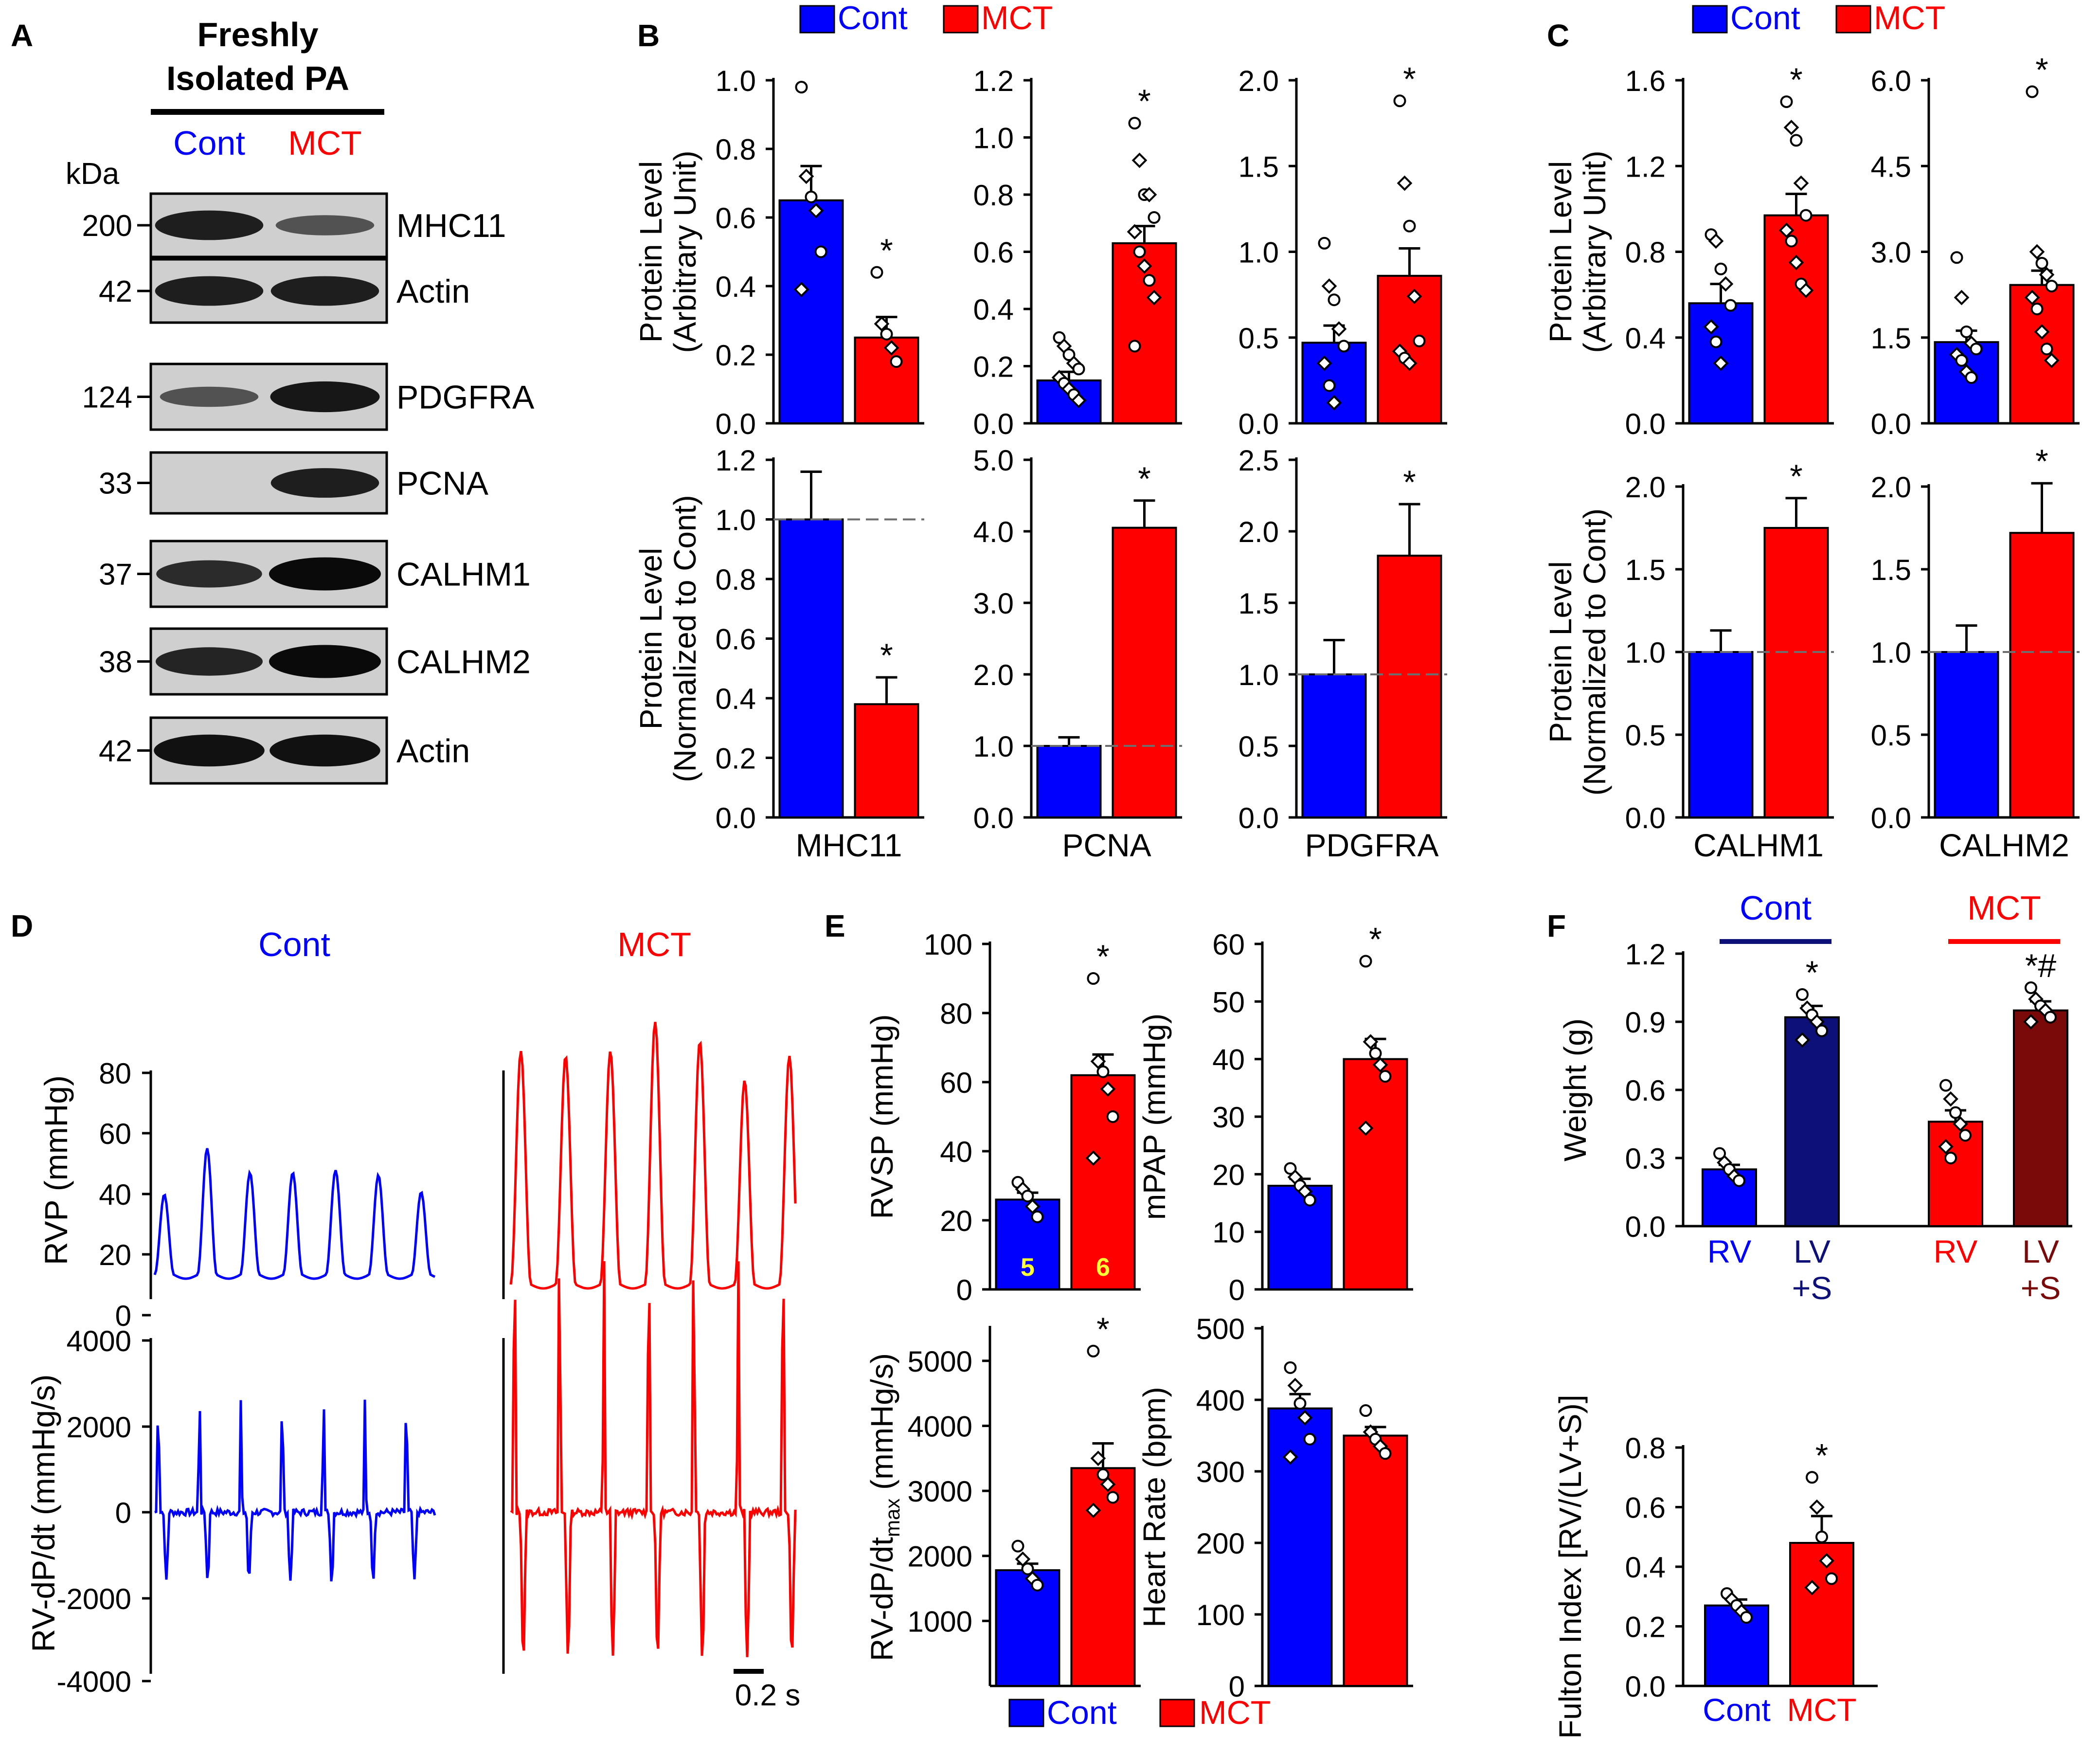 This screenshot has height=1738, width=2100. I want to click on y-tick-label: 3.0, so click(993, 603).